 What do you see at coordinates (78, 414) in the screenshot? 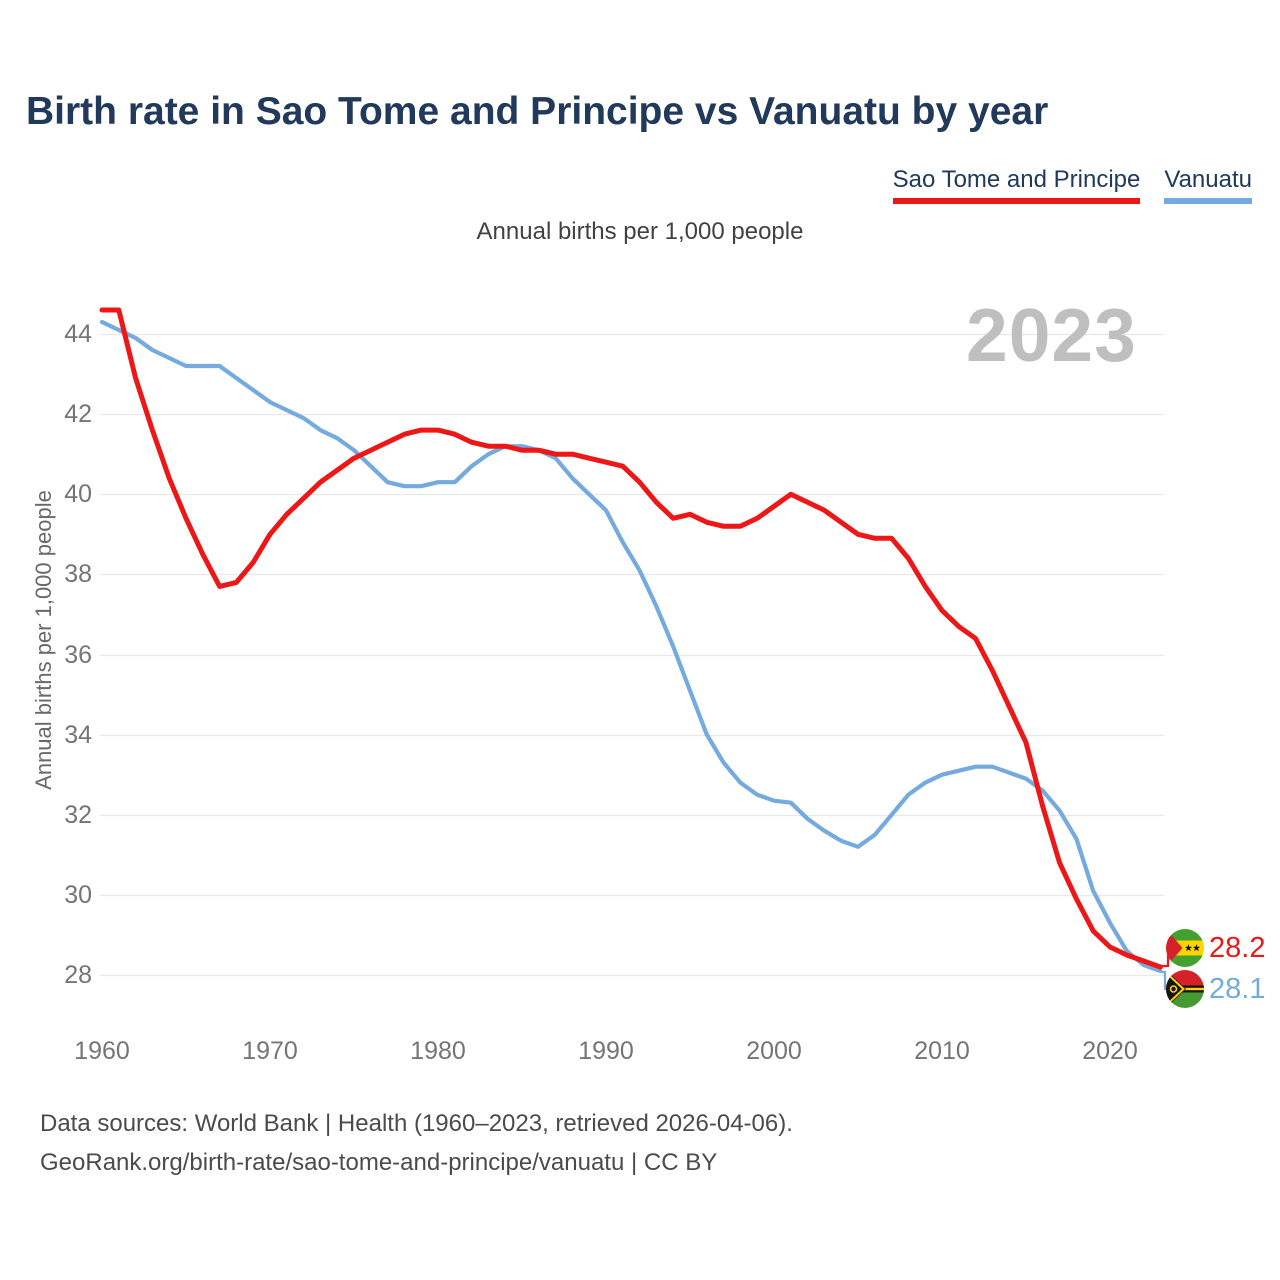
I see `y-tick-label: 42` at bounding box center [78, 414].